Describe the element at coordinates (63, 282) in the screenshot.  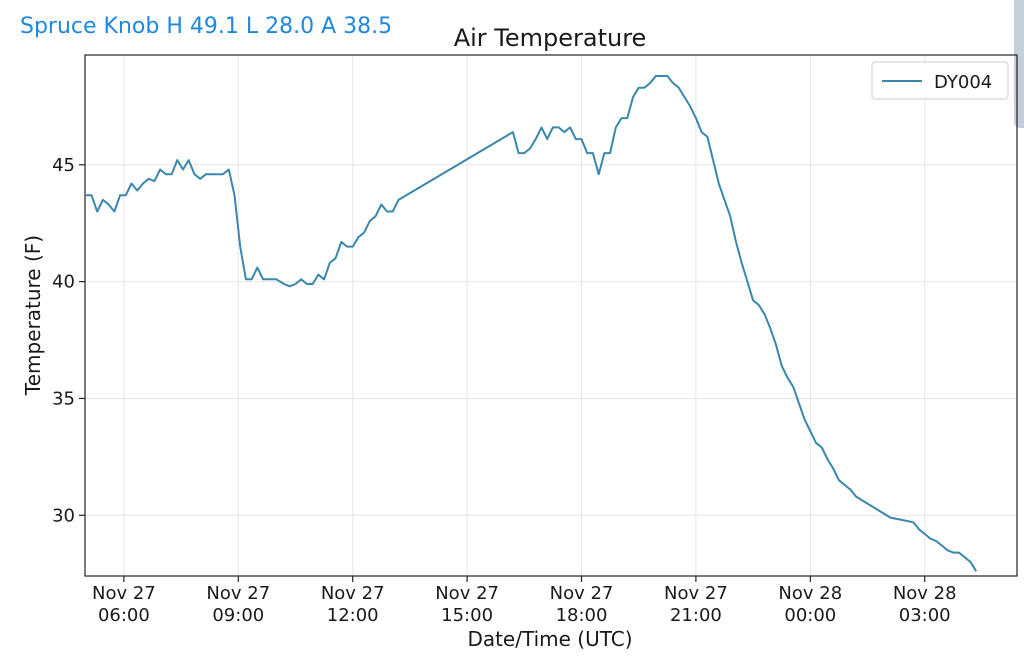
I see `y-tick-label: 40` at that location.